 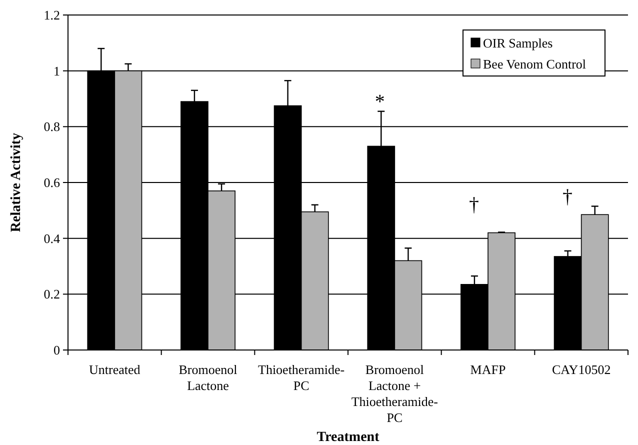 I want to click on x-tick-label: Untreated, so click(x=115, y=369).